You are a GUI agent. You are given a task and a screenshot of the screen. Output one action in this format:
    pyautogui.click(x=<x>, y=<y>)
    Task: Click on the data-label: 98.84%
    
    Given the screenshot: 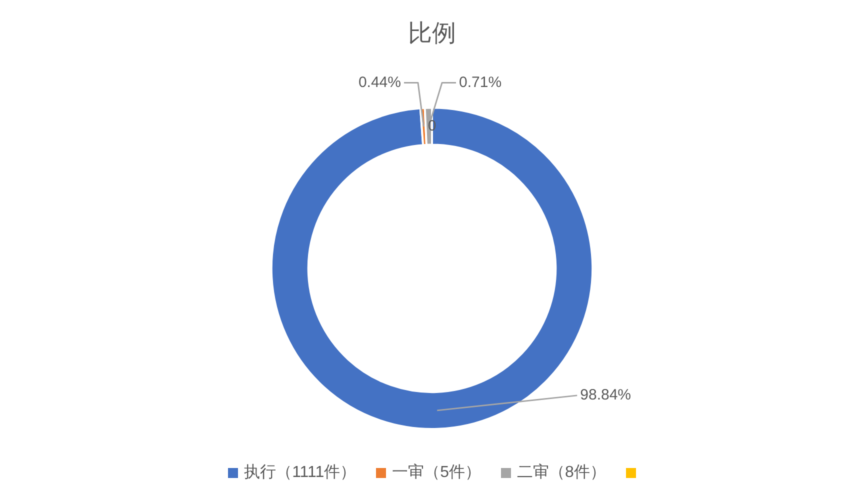 What is the action you would take?
    pyautogui.click(x=606, y=395)
    